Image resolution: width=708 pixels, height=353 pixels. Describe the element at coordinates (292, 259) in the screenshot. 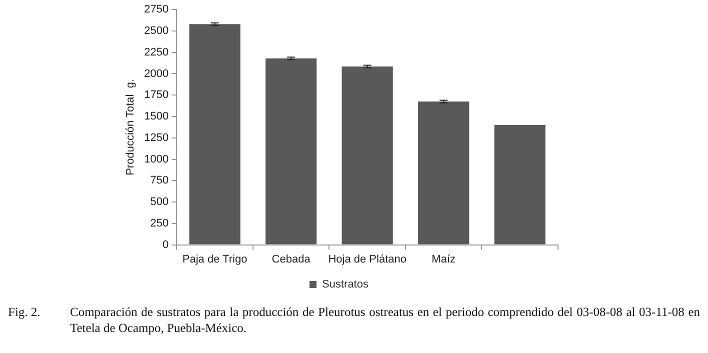

I see `x-tick-label: Cebada` at that location.